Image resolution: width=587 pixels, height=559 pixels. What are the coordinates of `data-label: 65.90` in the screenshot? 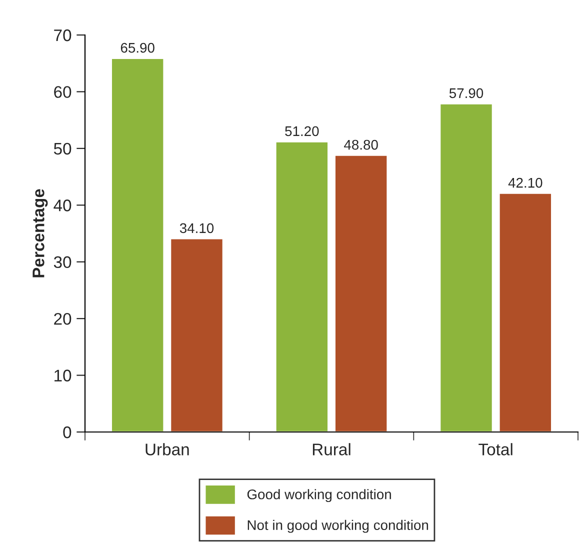 It's located at (137, 47).